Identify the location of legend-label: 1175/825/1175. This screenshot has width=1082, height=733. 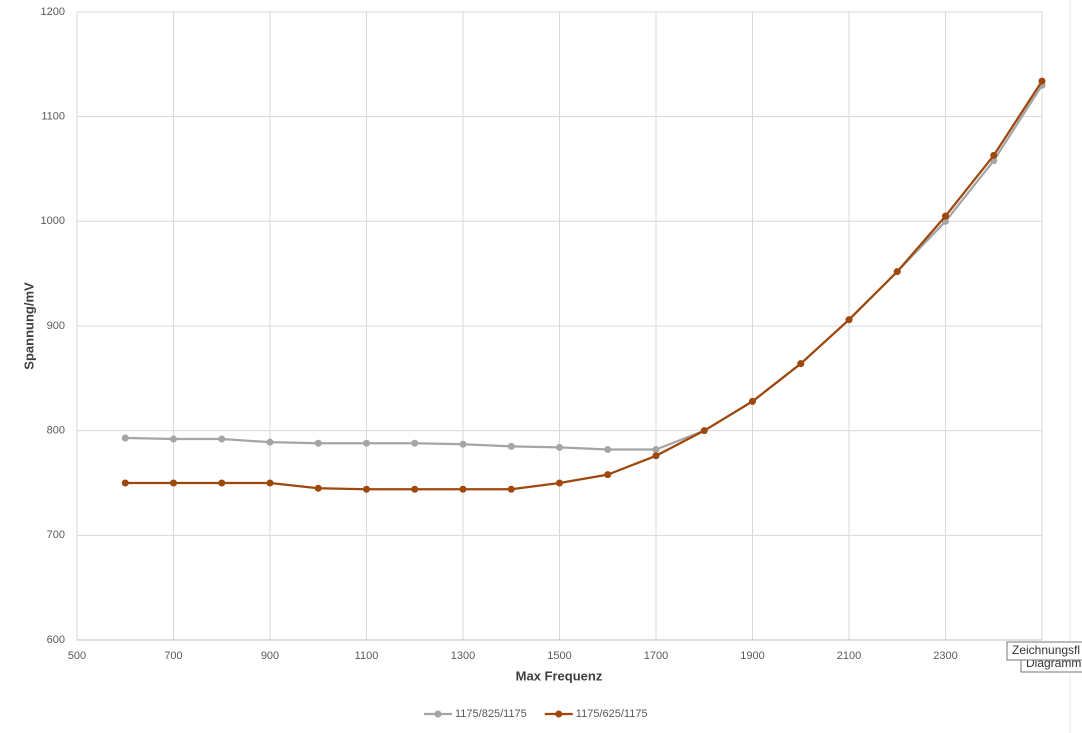
(491, 714).